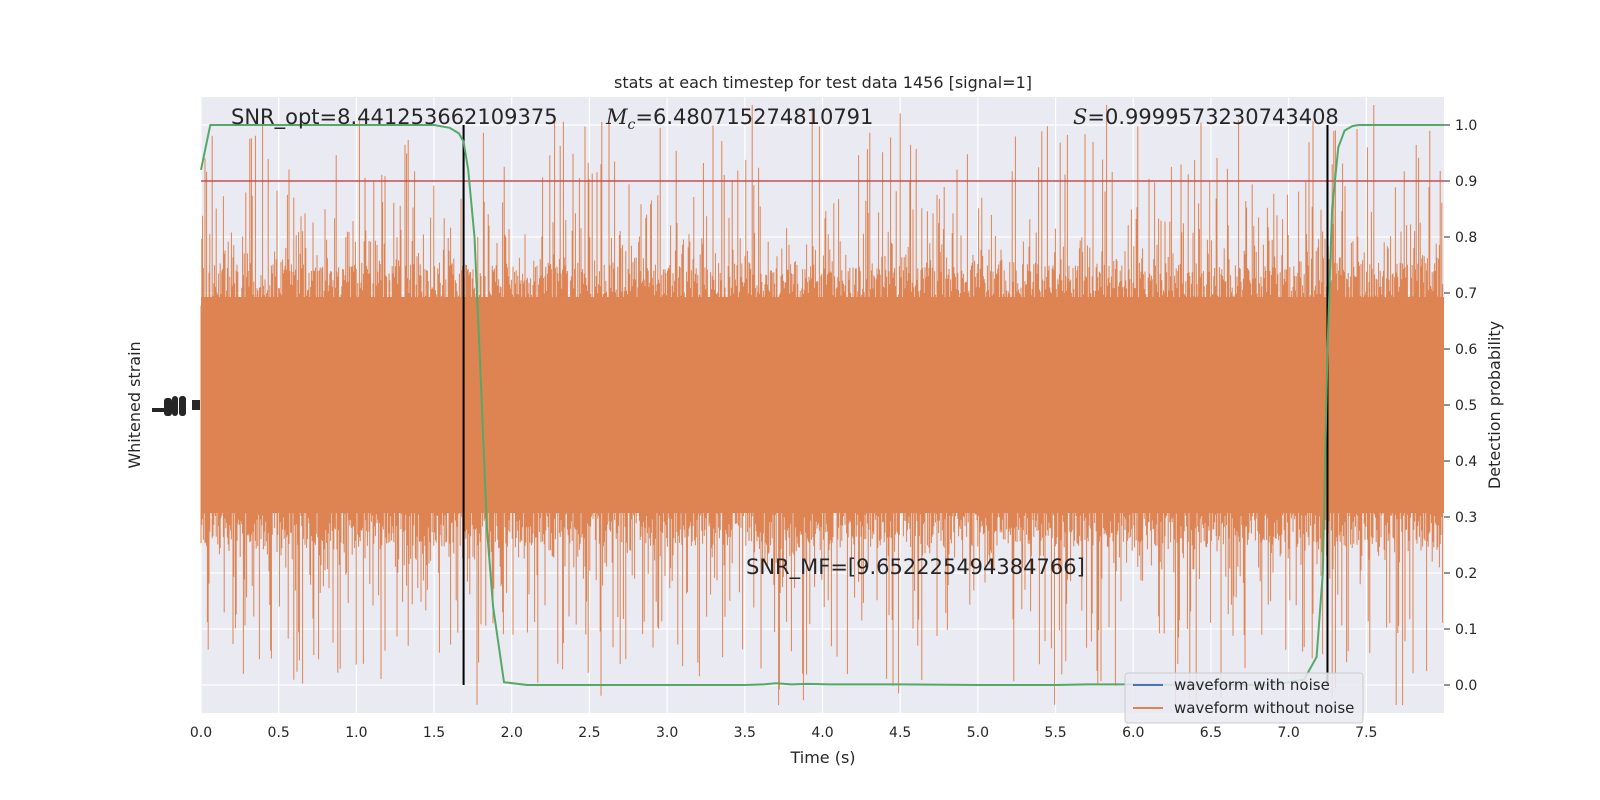  I want to click on x-tick-label: 5.5, so click(1055, 733).